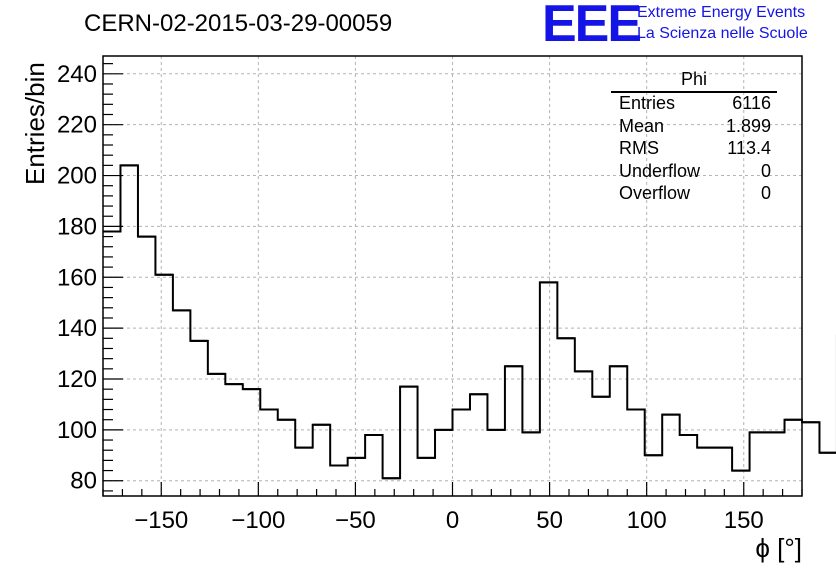 This screenshot has width=836, height=572. I want to click on histogram-title: CERN-02-2015-03-29-00059, so click(238, 23).